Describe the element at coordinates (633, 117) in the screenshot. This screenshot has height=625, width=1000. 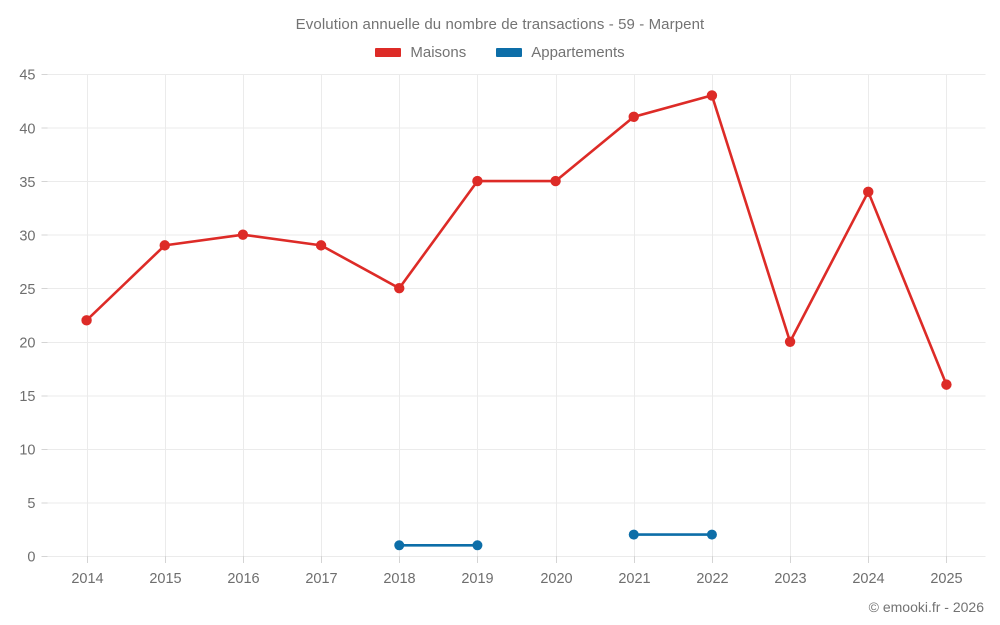
I see `data-point-maisons-2021` at that location.